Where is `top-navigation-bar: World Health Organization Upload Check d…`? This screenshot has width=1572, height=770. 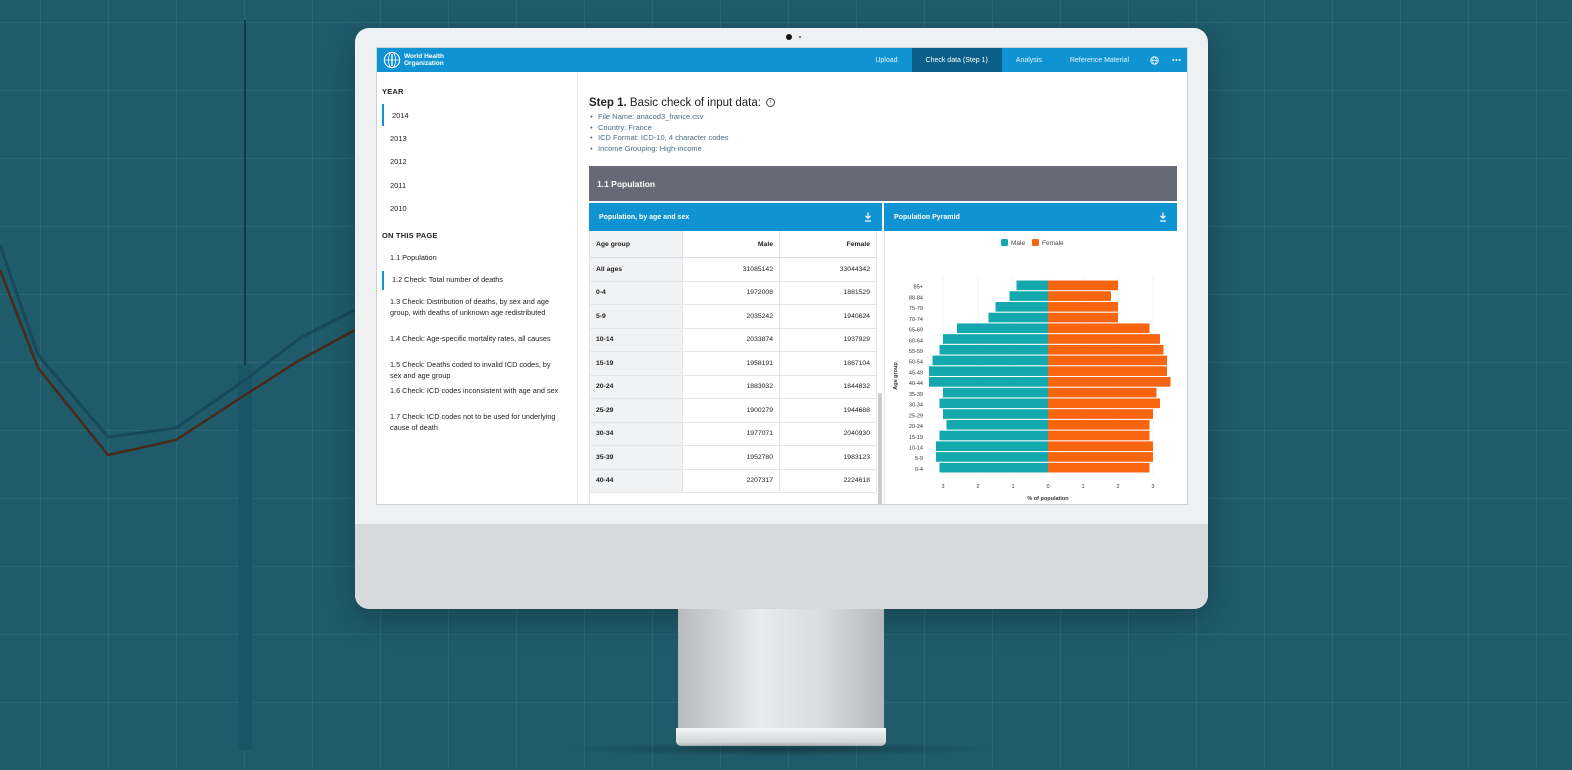
top-navigation-bar: World Health Organization Upload Check d… is located at coordinates (782, 60).